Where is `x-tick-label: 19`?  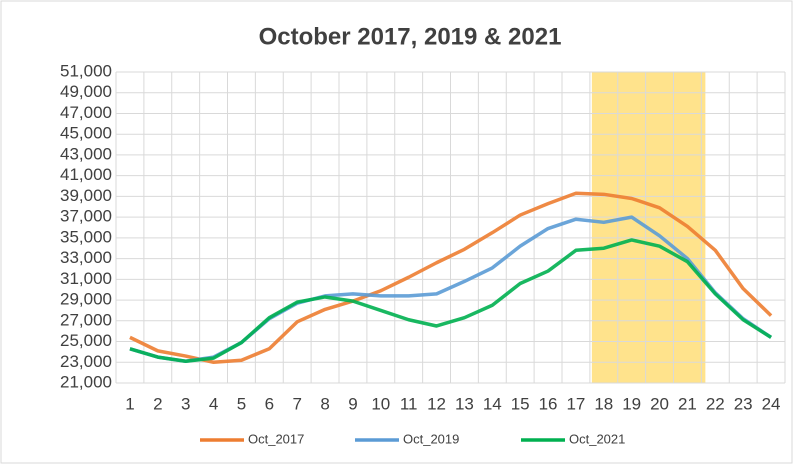 x-tick-label: 19 is located at coordinates (631, 403).